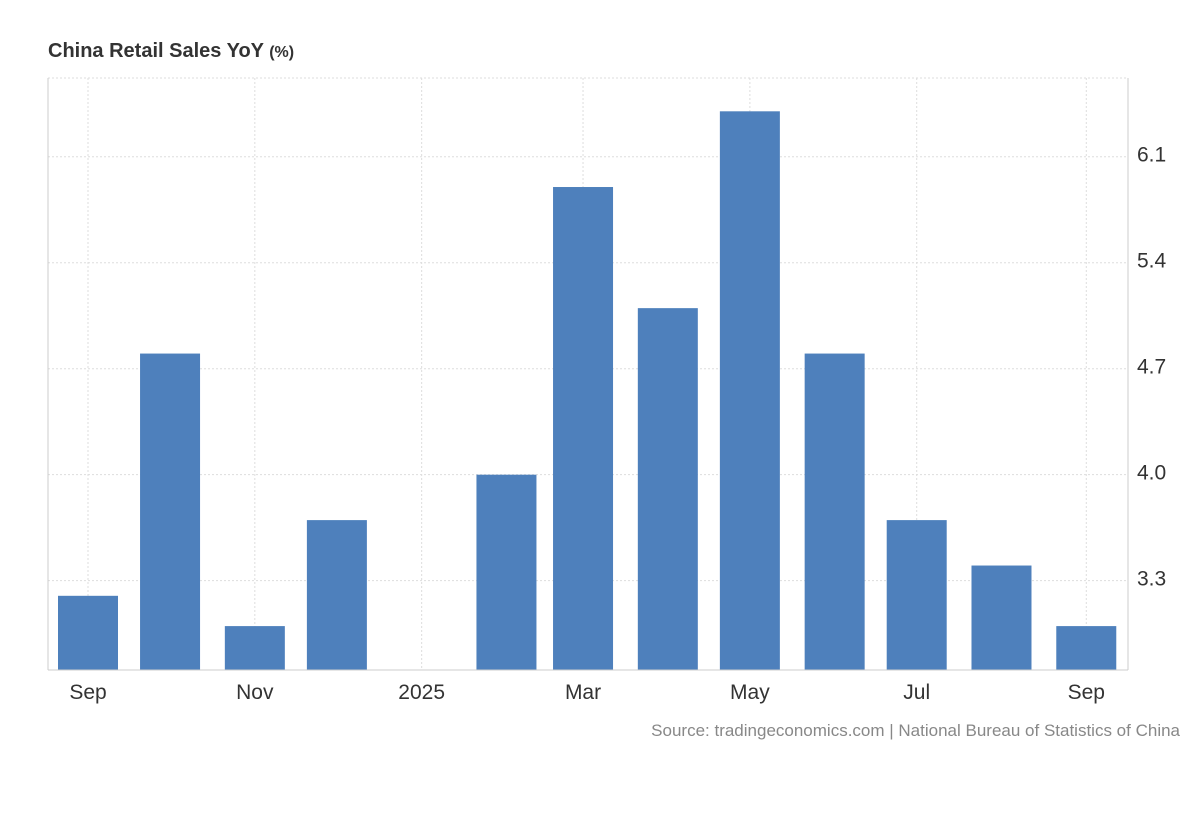 This screenshot has width=1200, height=820. Describe the element at coordinates (421, 692) in the screenshot. I see `x-tick-label: 2025` at that location.